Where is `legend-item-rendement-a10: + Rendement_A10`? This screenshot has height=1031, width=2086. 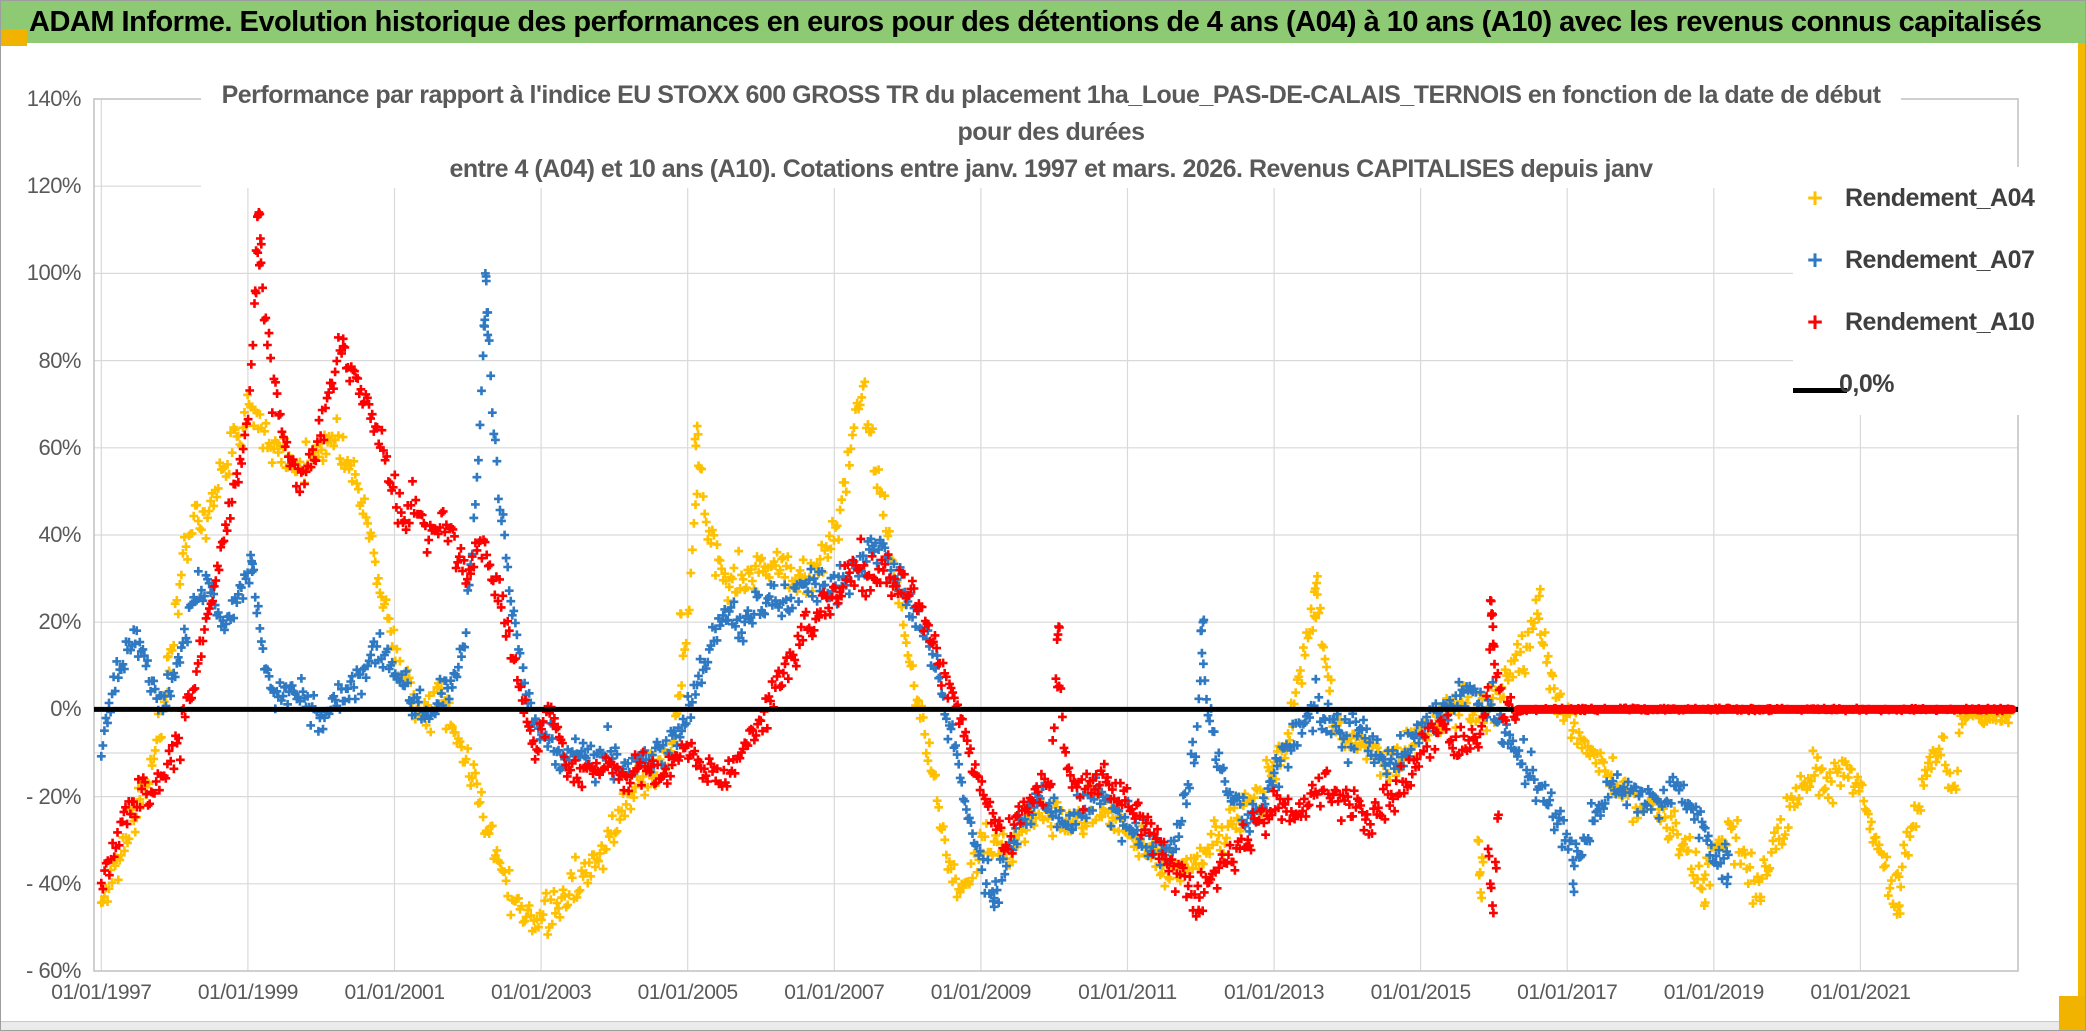
legend-item-rendement-a10: + Rendement_A10 is located at coordinates (1928, 322).